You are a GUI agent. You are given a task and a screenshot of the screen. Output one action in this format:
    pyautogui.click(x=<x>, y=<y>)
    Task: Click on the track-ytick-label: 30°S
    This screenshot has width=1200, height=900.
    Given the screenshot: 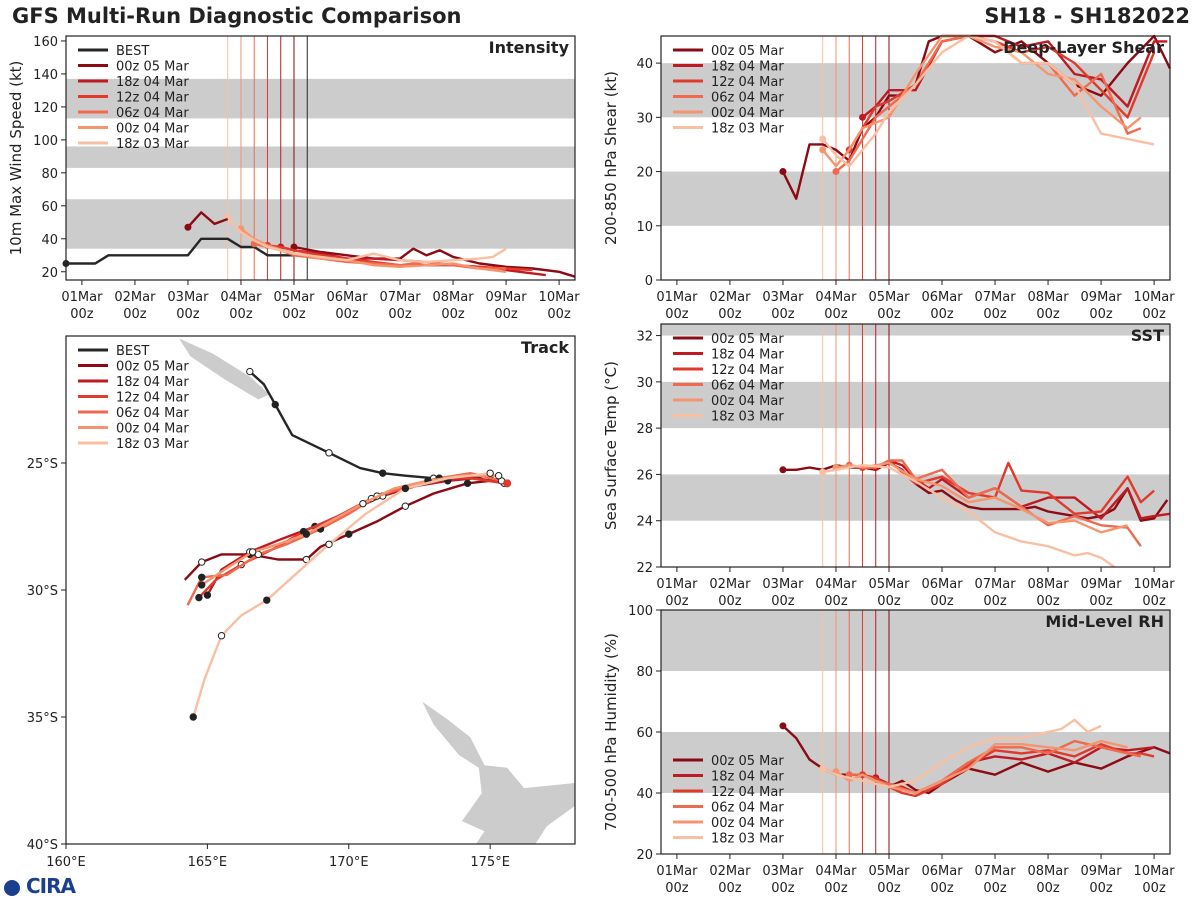 What is the action you would take?
    pyautogui.click(x=42, y=591)
    